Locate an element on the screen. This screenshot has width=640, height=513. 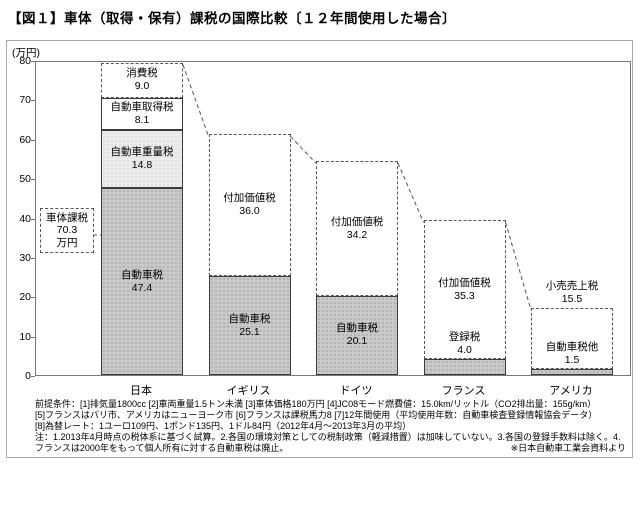
y-axis-tick-label: 40 is located at coordinates (25, 218).